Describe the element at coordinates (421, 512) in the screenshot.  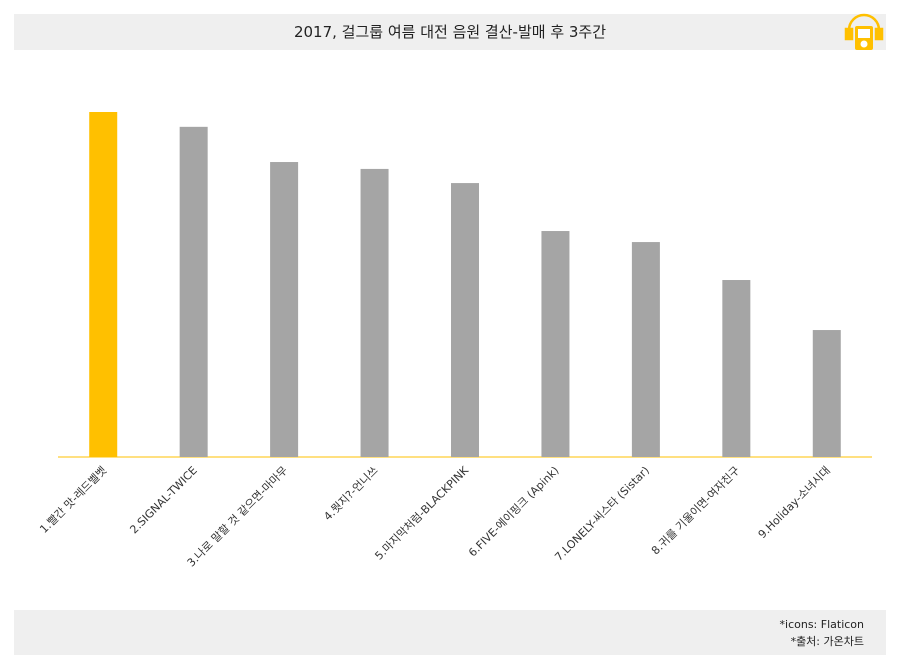
I see `x-tick-label: 5.마지막처럼-BLACKPINK` at that location.